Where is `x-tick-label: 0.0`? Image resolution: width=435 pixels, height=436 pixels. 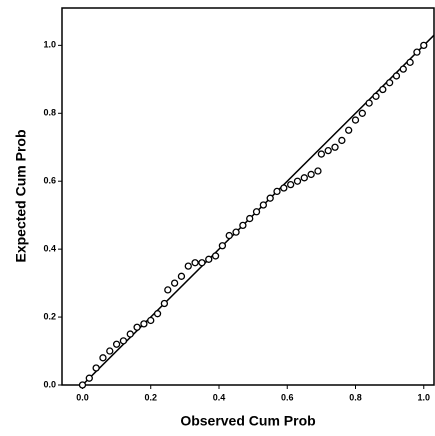
x-tick-label: 0.0 is located at coordinates (82, 397).